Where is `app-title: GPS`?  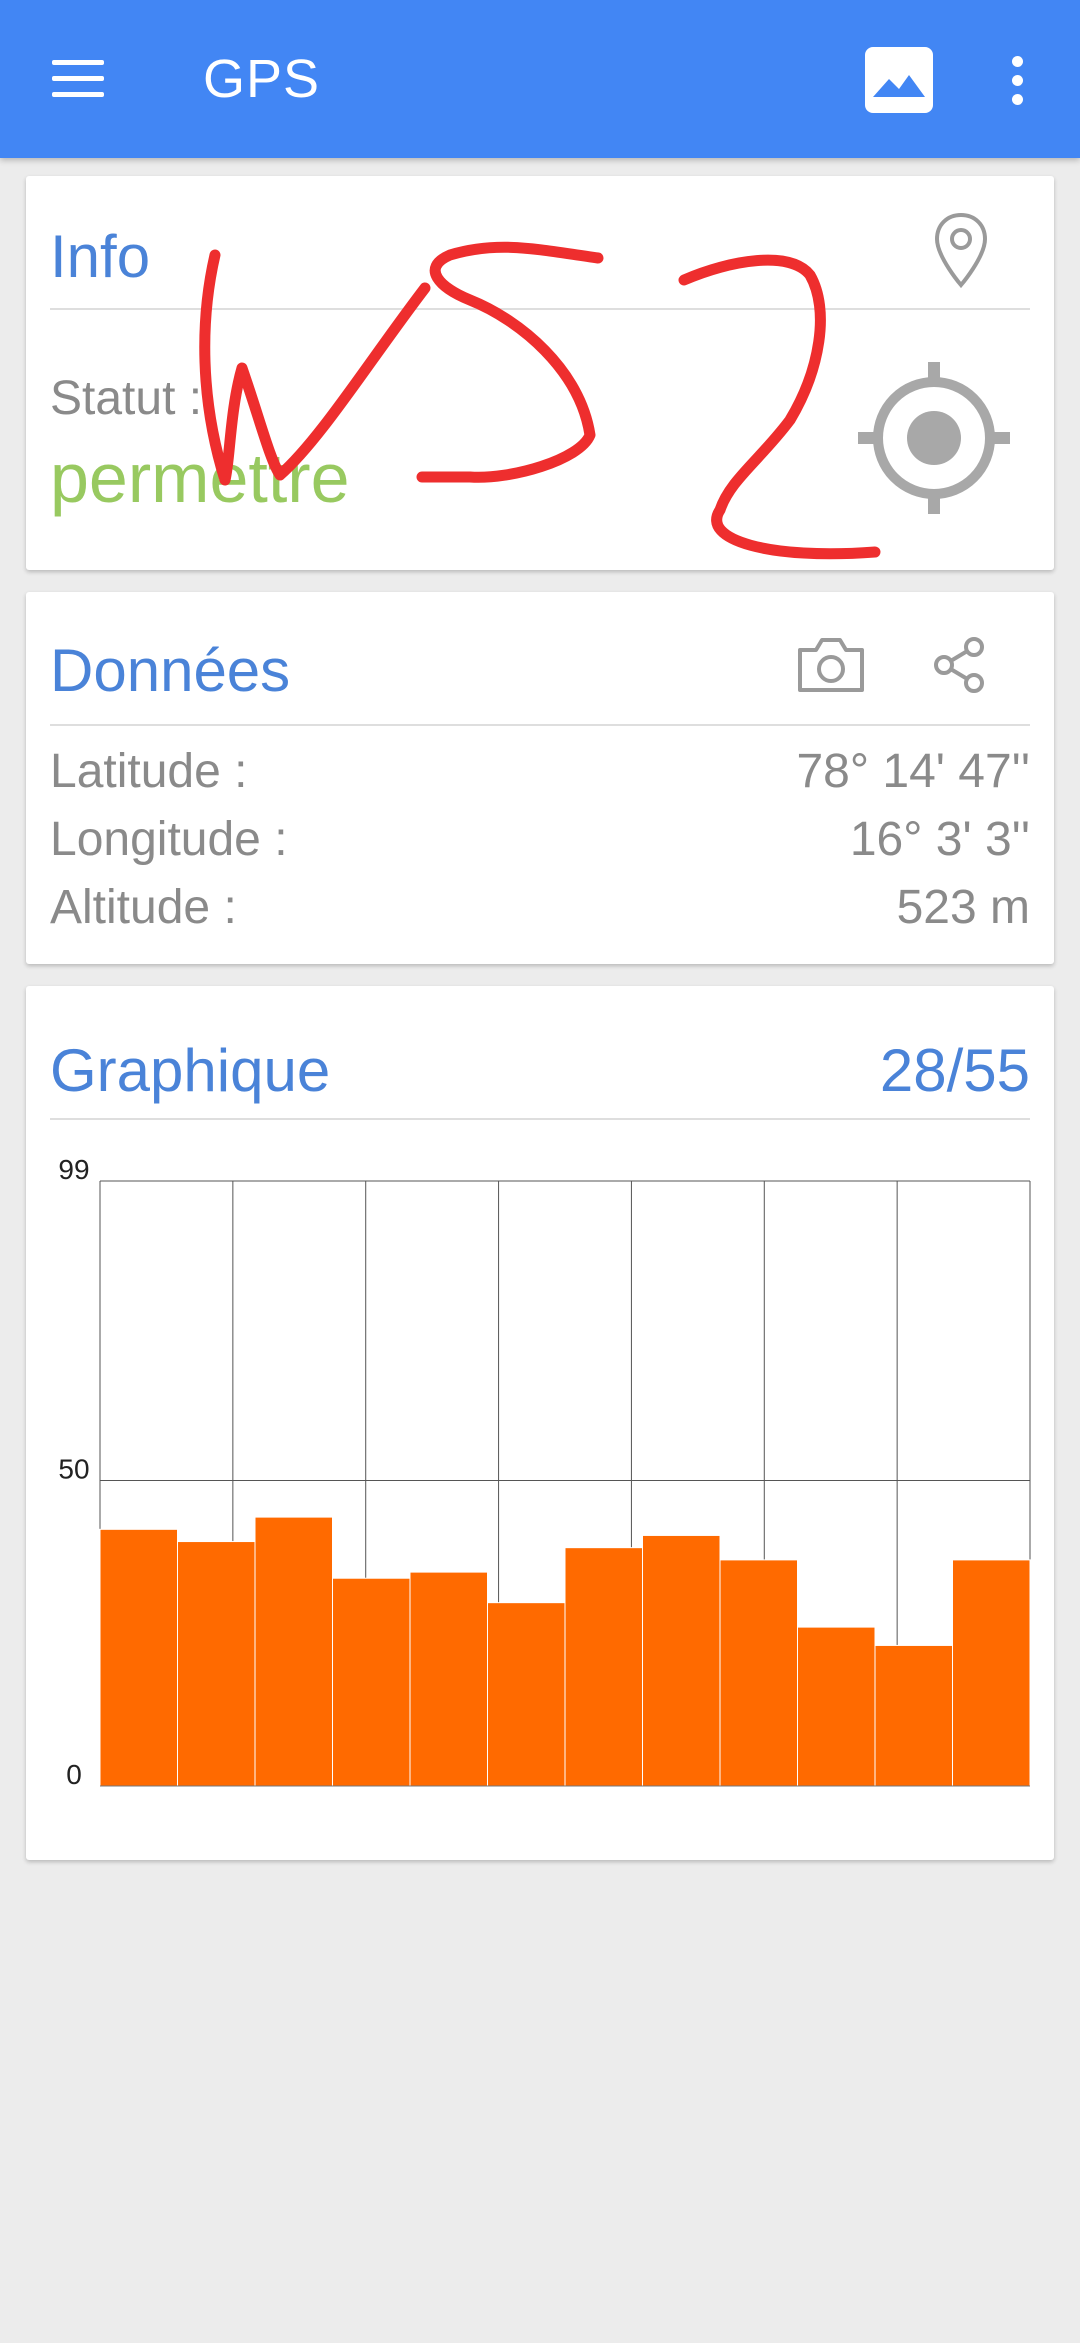 app-title: GPS is located at coordinates (262, 79).